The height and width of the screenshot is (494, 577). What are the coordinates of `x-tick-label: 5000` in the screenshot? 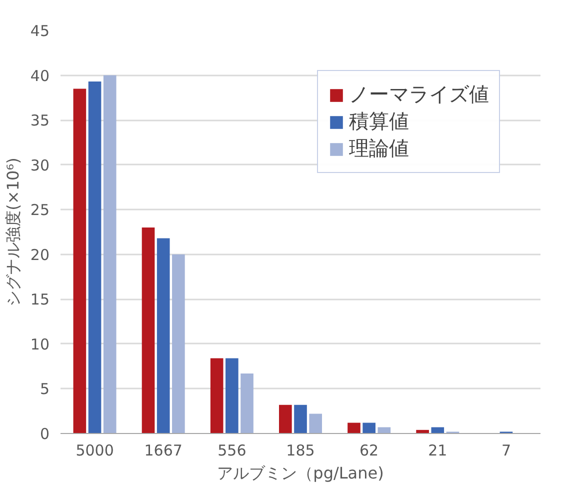 It's located at (95, 451).